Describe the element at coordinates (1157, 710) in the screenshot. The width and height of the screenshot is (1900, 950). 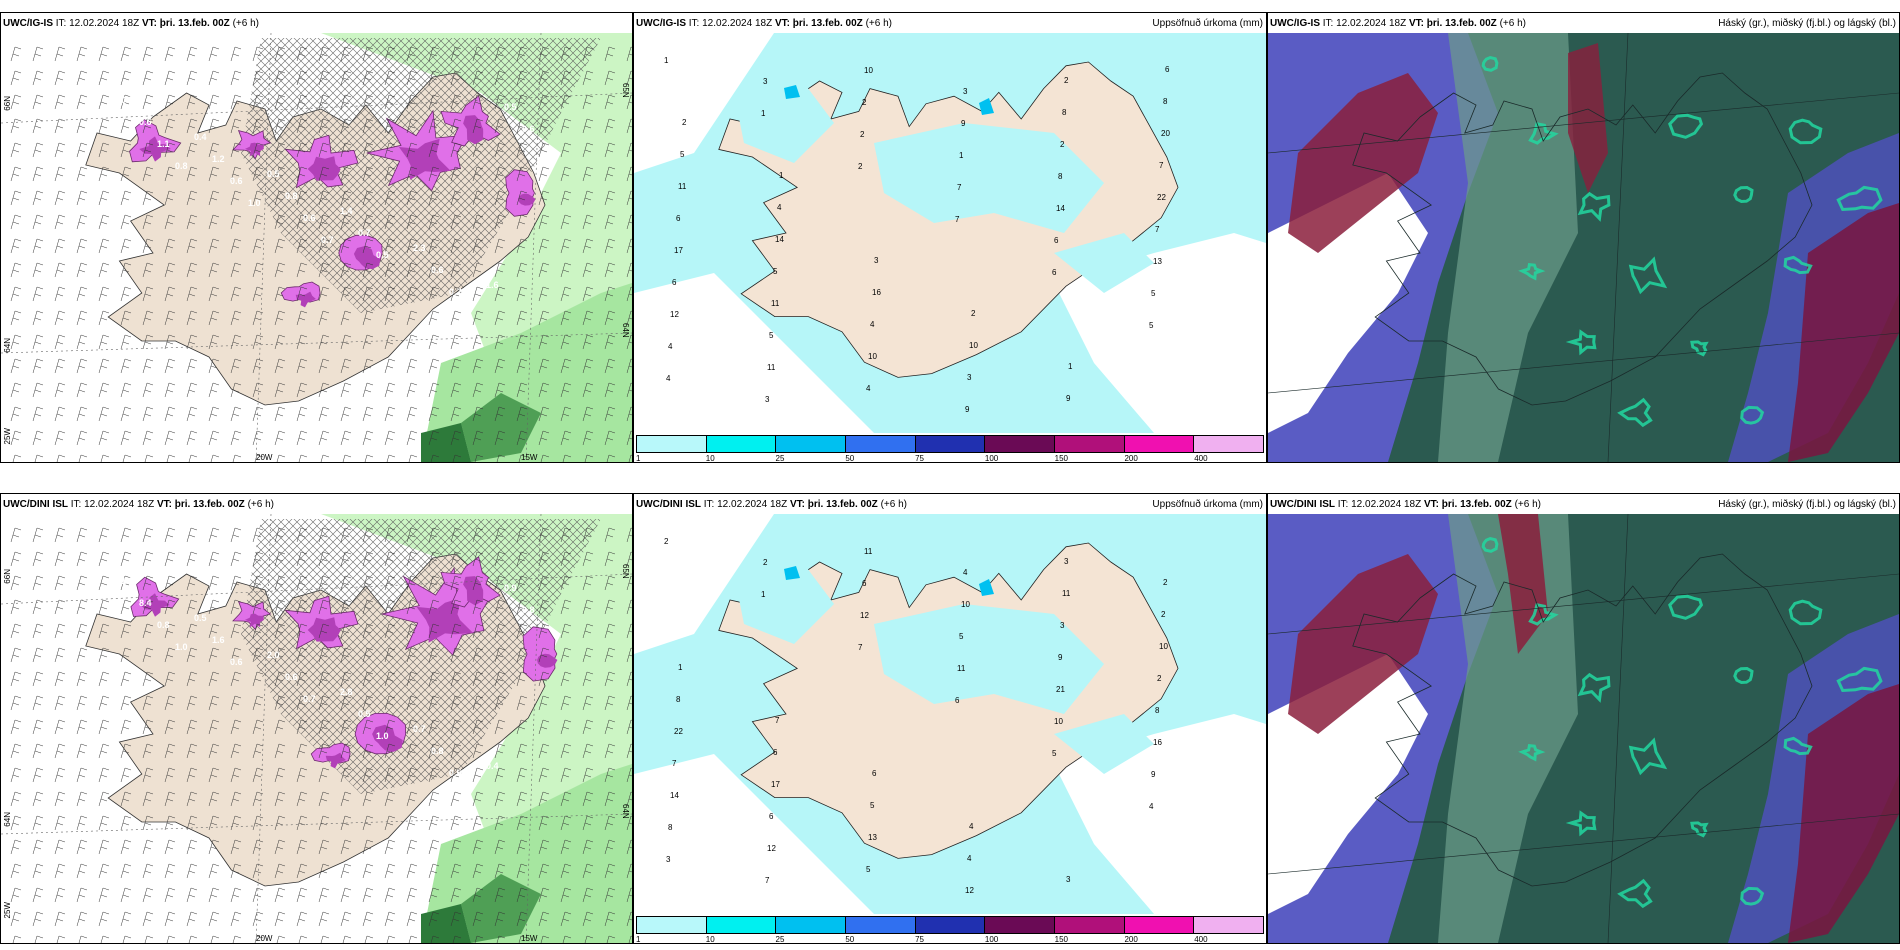
I see `precip-value-label: 8` at that location.